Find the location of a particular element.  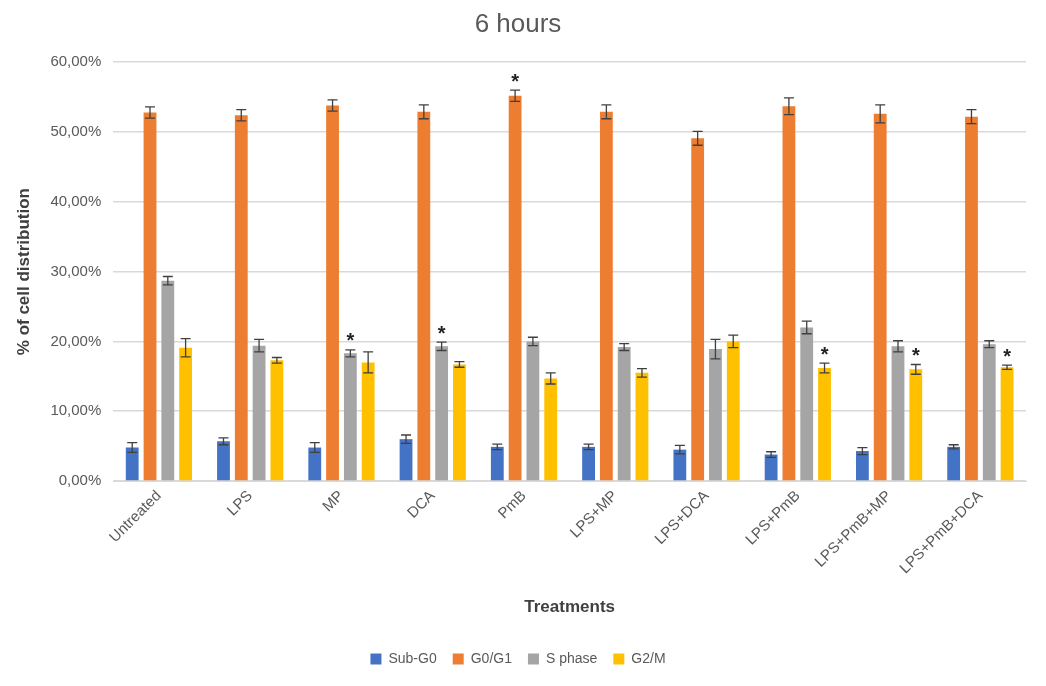

y-tick-label: 40,00% is located at coordinates (76, 200).